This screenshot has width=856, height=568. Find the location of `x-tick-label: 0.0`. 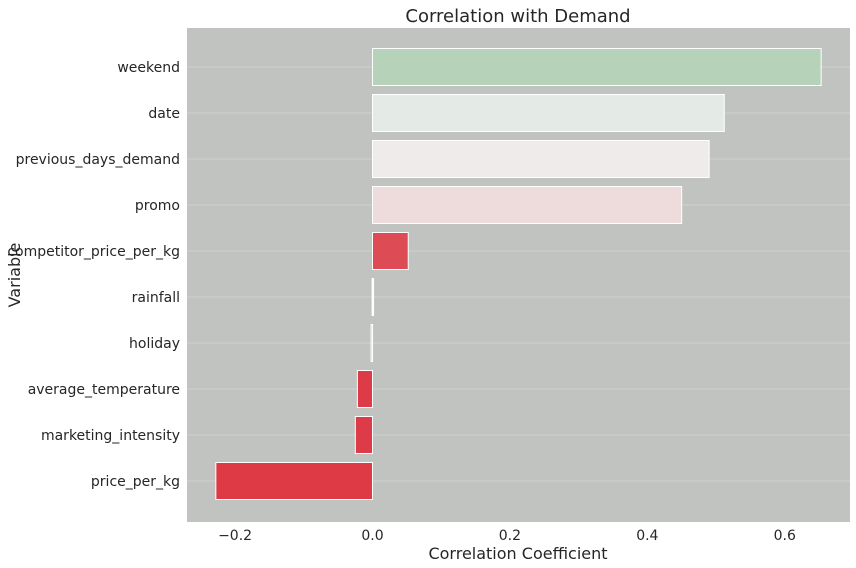

x-tick-label: 0.0 is located at coordinates (372, 536).